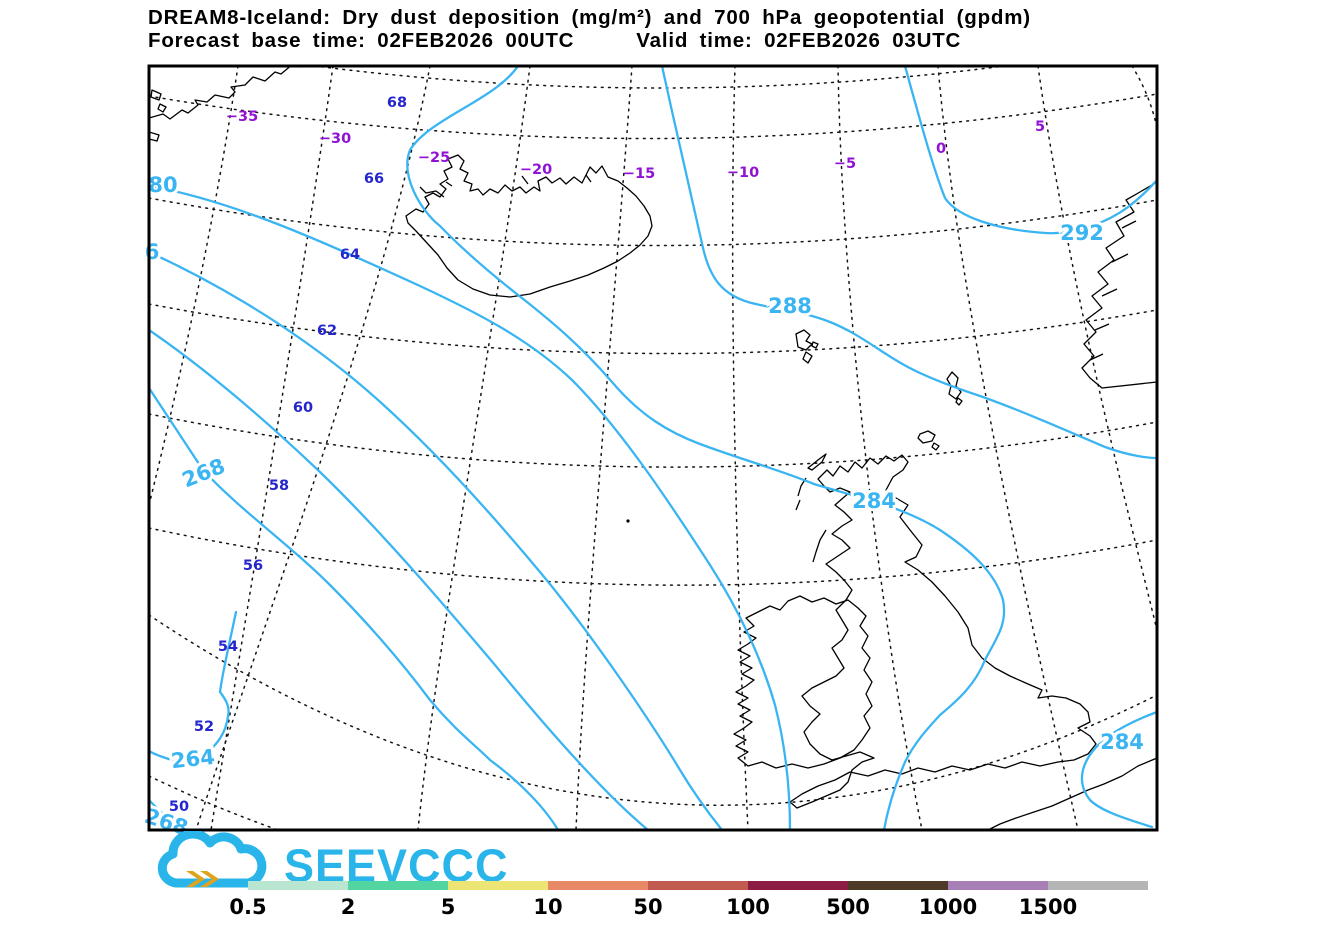  Describe the element at coordinates (248, 907) in the screenshot. I see `colorbar-tick: 0.5` at that location.